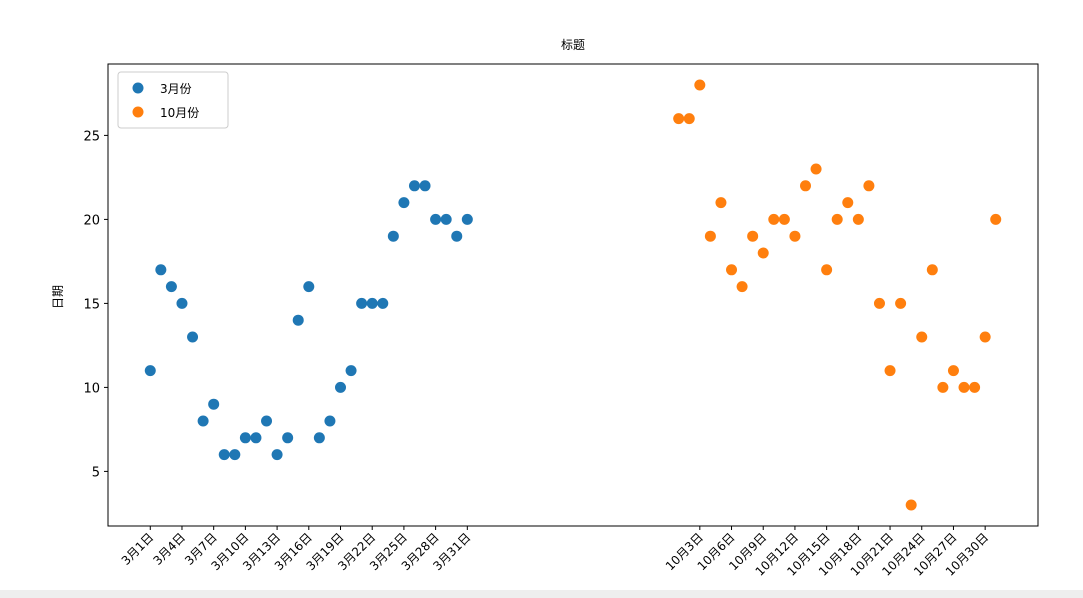  I want to click on legend-label: 3月份, so click(176, 89).